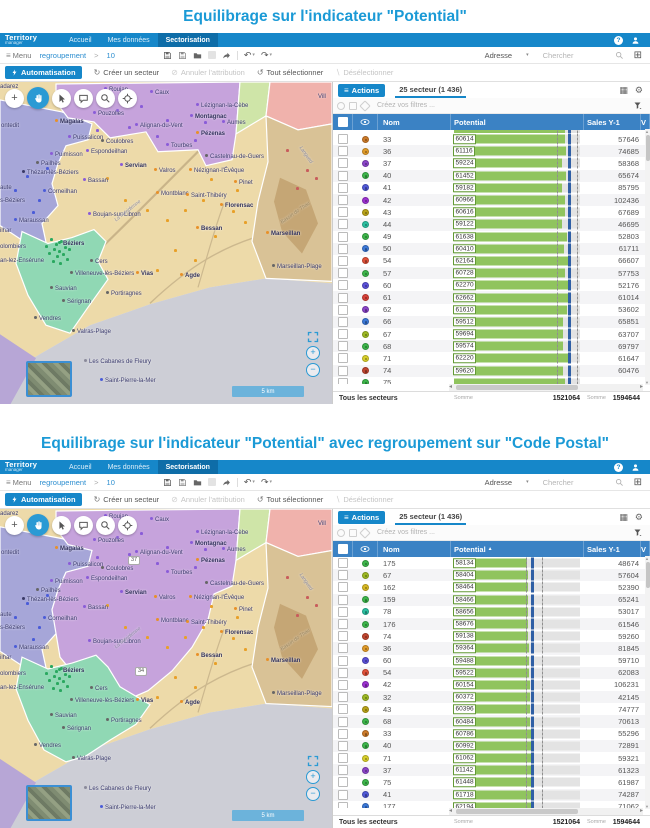 This screenshot has width=650, height=828. Describe the element at coordinates (14, 98) in the screenshot. I see `add-button: +` at that location.